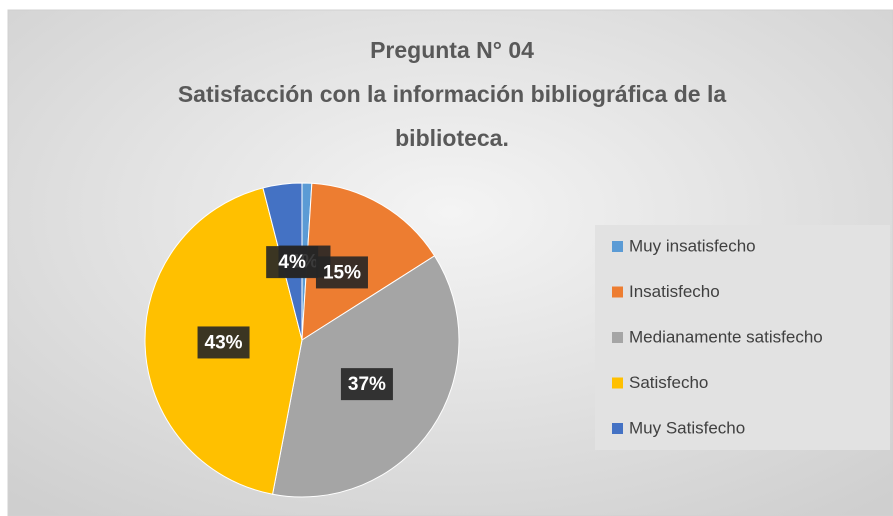 This screenshot has width=893, height=516. Describe the element at coordinates (674, 291) in the screenshot. I see `legend-text: Insatisfecho` at that location.